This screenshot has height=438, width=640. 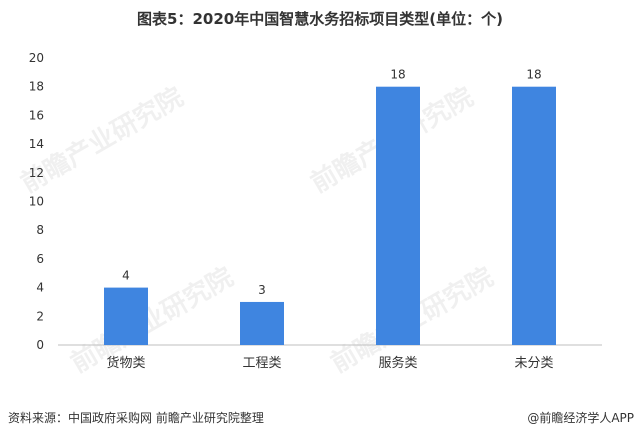 What do you see at coordinates (40, 345) in the screenshot?
I see `y-tick-label: 0` at bounding box center [40, 345].